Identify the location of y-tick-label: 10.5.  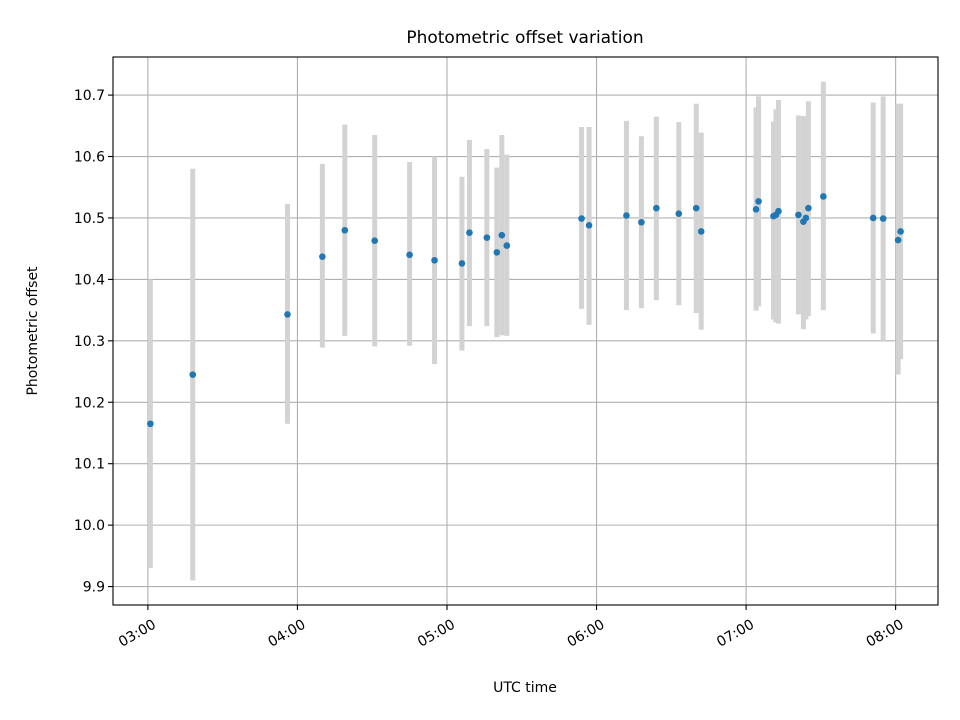
(89, 219).